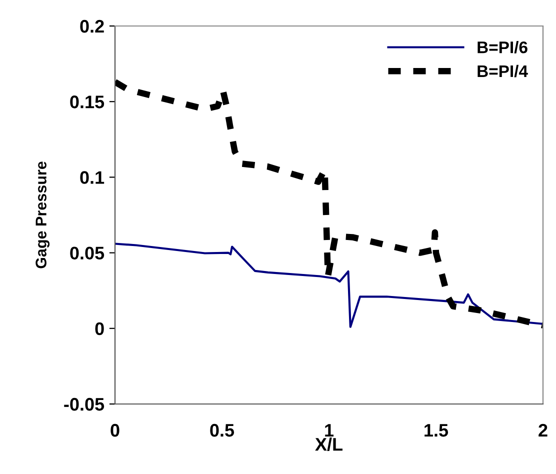 This screenshot has width=556, height=474. Describe the element at coordinates (329, 285) in the screenshot. I see `line-series` at that location.